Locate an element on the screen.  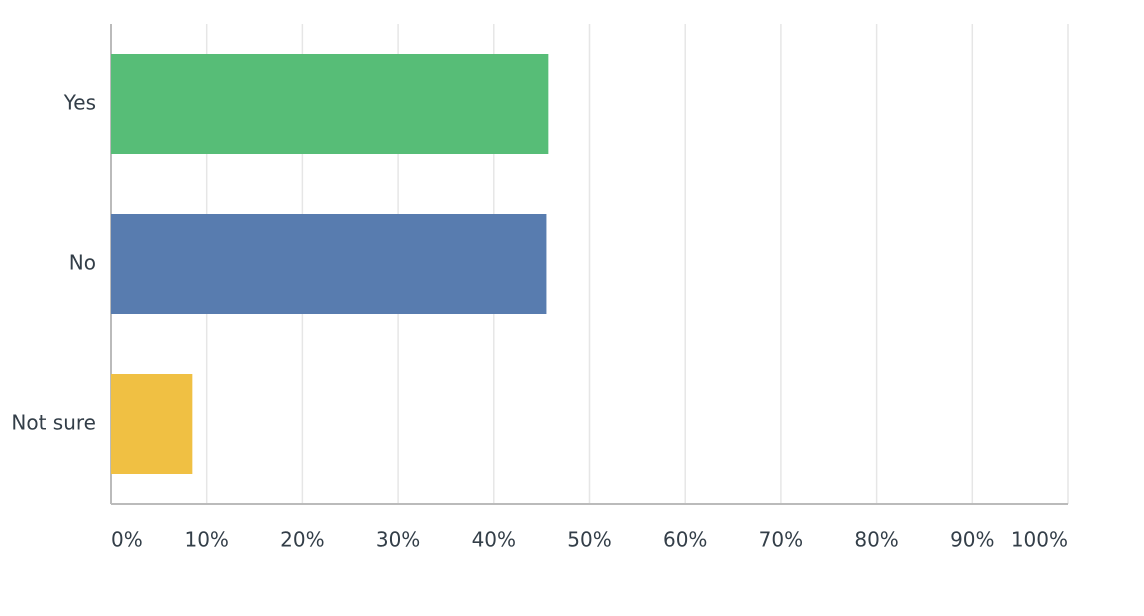
x-tick-label: 100% is located at coordinates (1039, 540).